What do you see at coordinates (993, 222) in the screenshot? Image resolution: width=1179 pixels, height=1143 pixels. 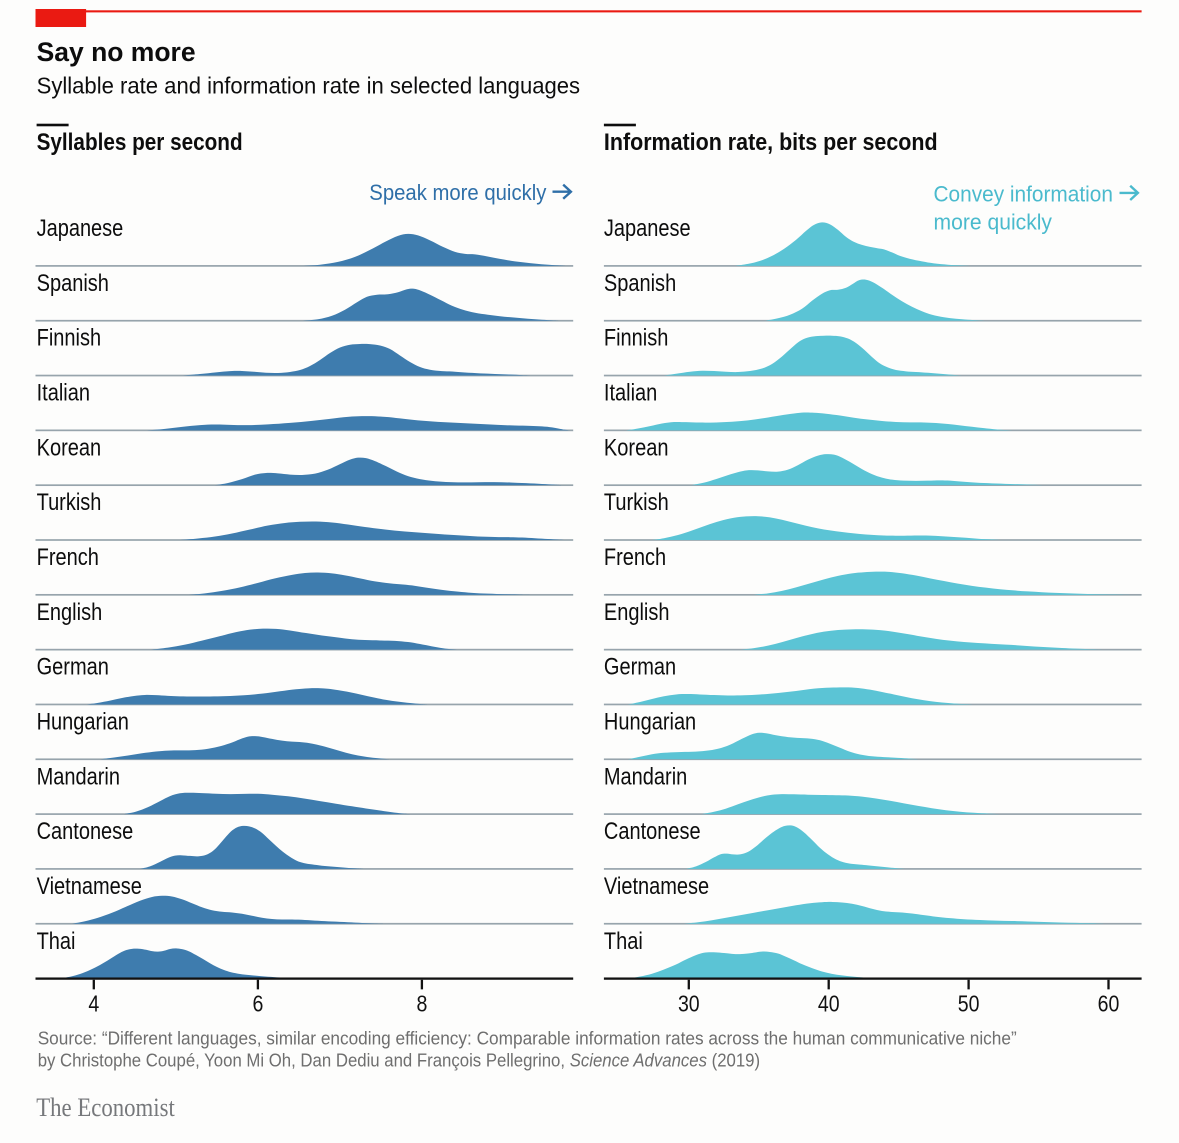 I see `svg-text: more quickly` at bounding box center [993, 222].